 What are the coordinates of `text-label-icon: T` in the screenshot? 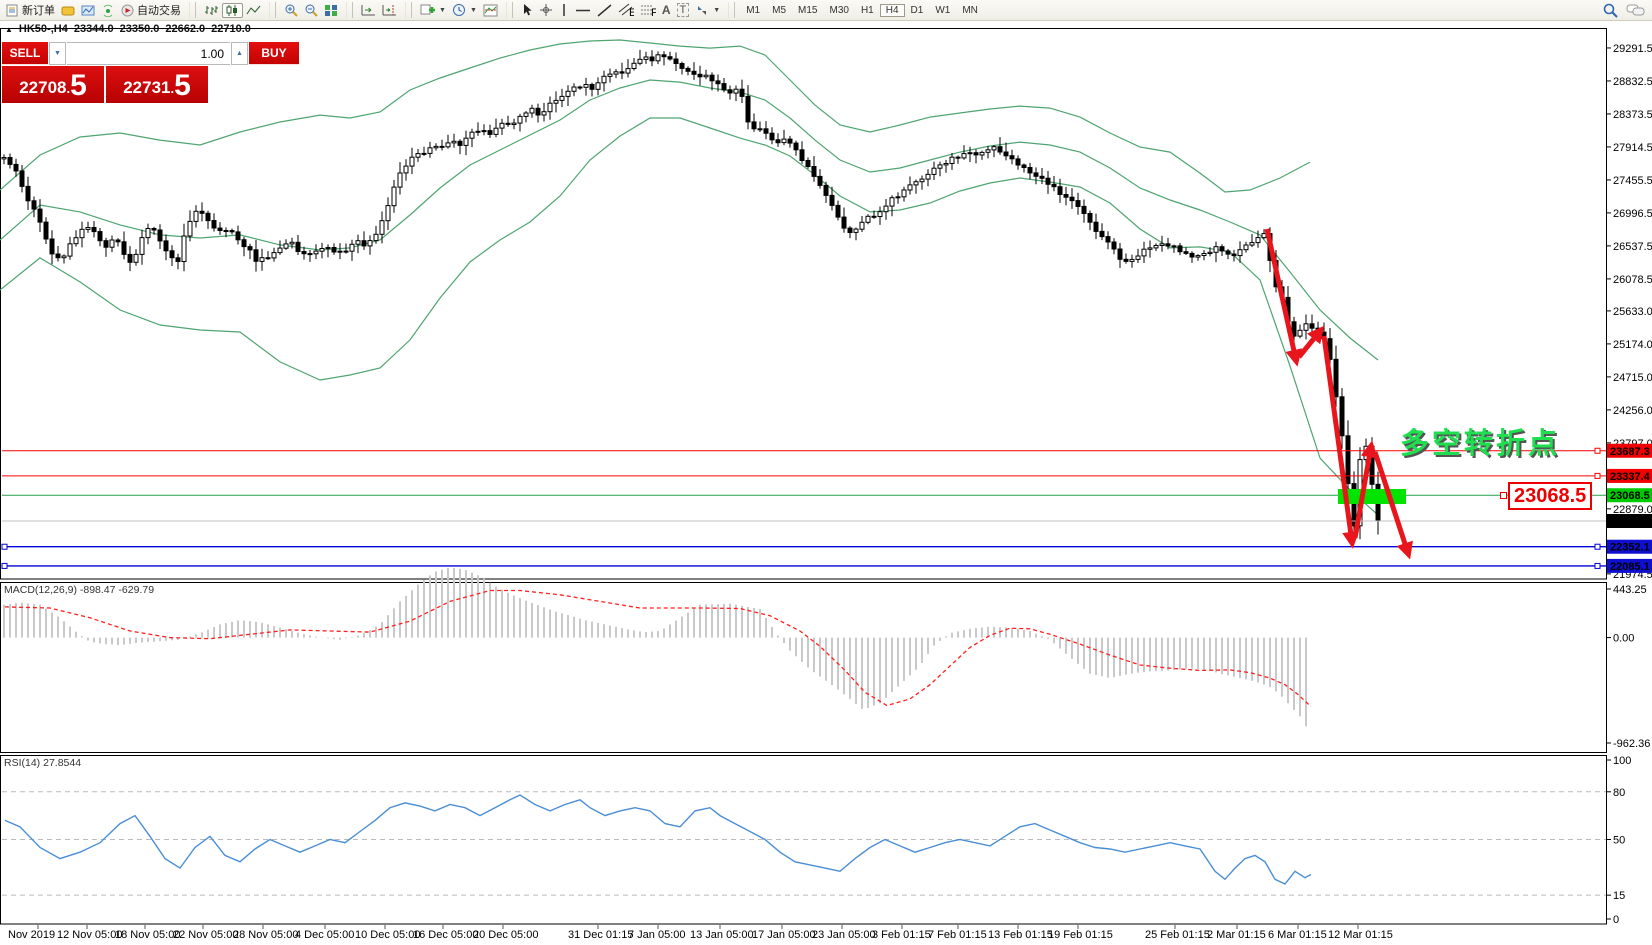 It's located at (683, 10).